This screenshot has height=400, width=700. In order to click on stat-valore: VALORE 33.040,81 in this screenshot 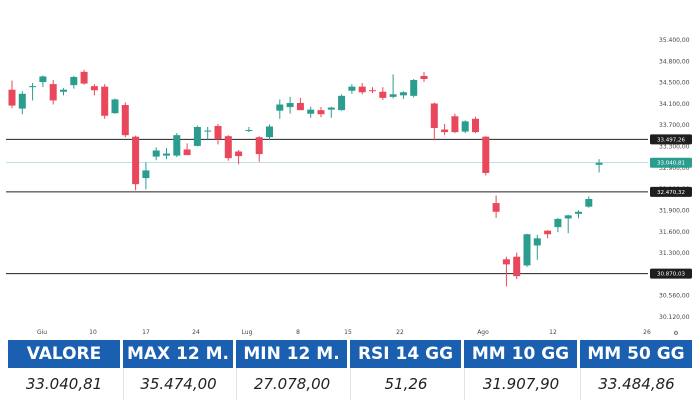, I will do `click(64, 370)`.